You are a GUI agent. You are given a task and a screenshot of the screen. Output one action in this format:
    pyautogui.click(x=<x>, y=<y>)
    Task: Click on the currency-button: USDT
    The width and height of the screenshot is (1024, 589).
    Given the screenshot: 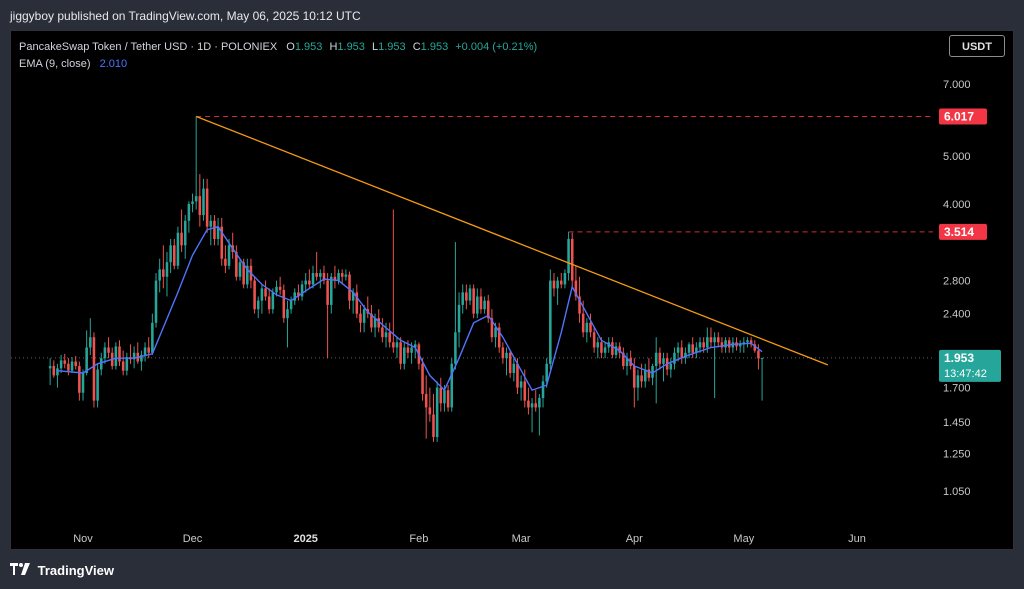 What is the action you would take?
    pyautogui.click(x=977, y=46)
    